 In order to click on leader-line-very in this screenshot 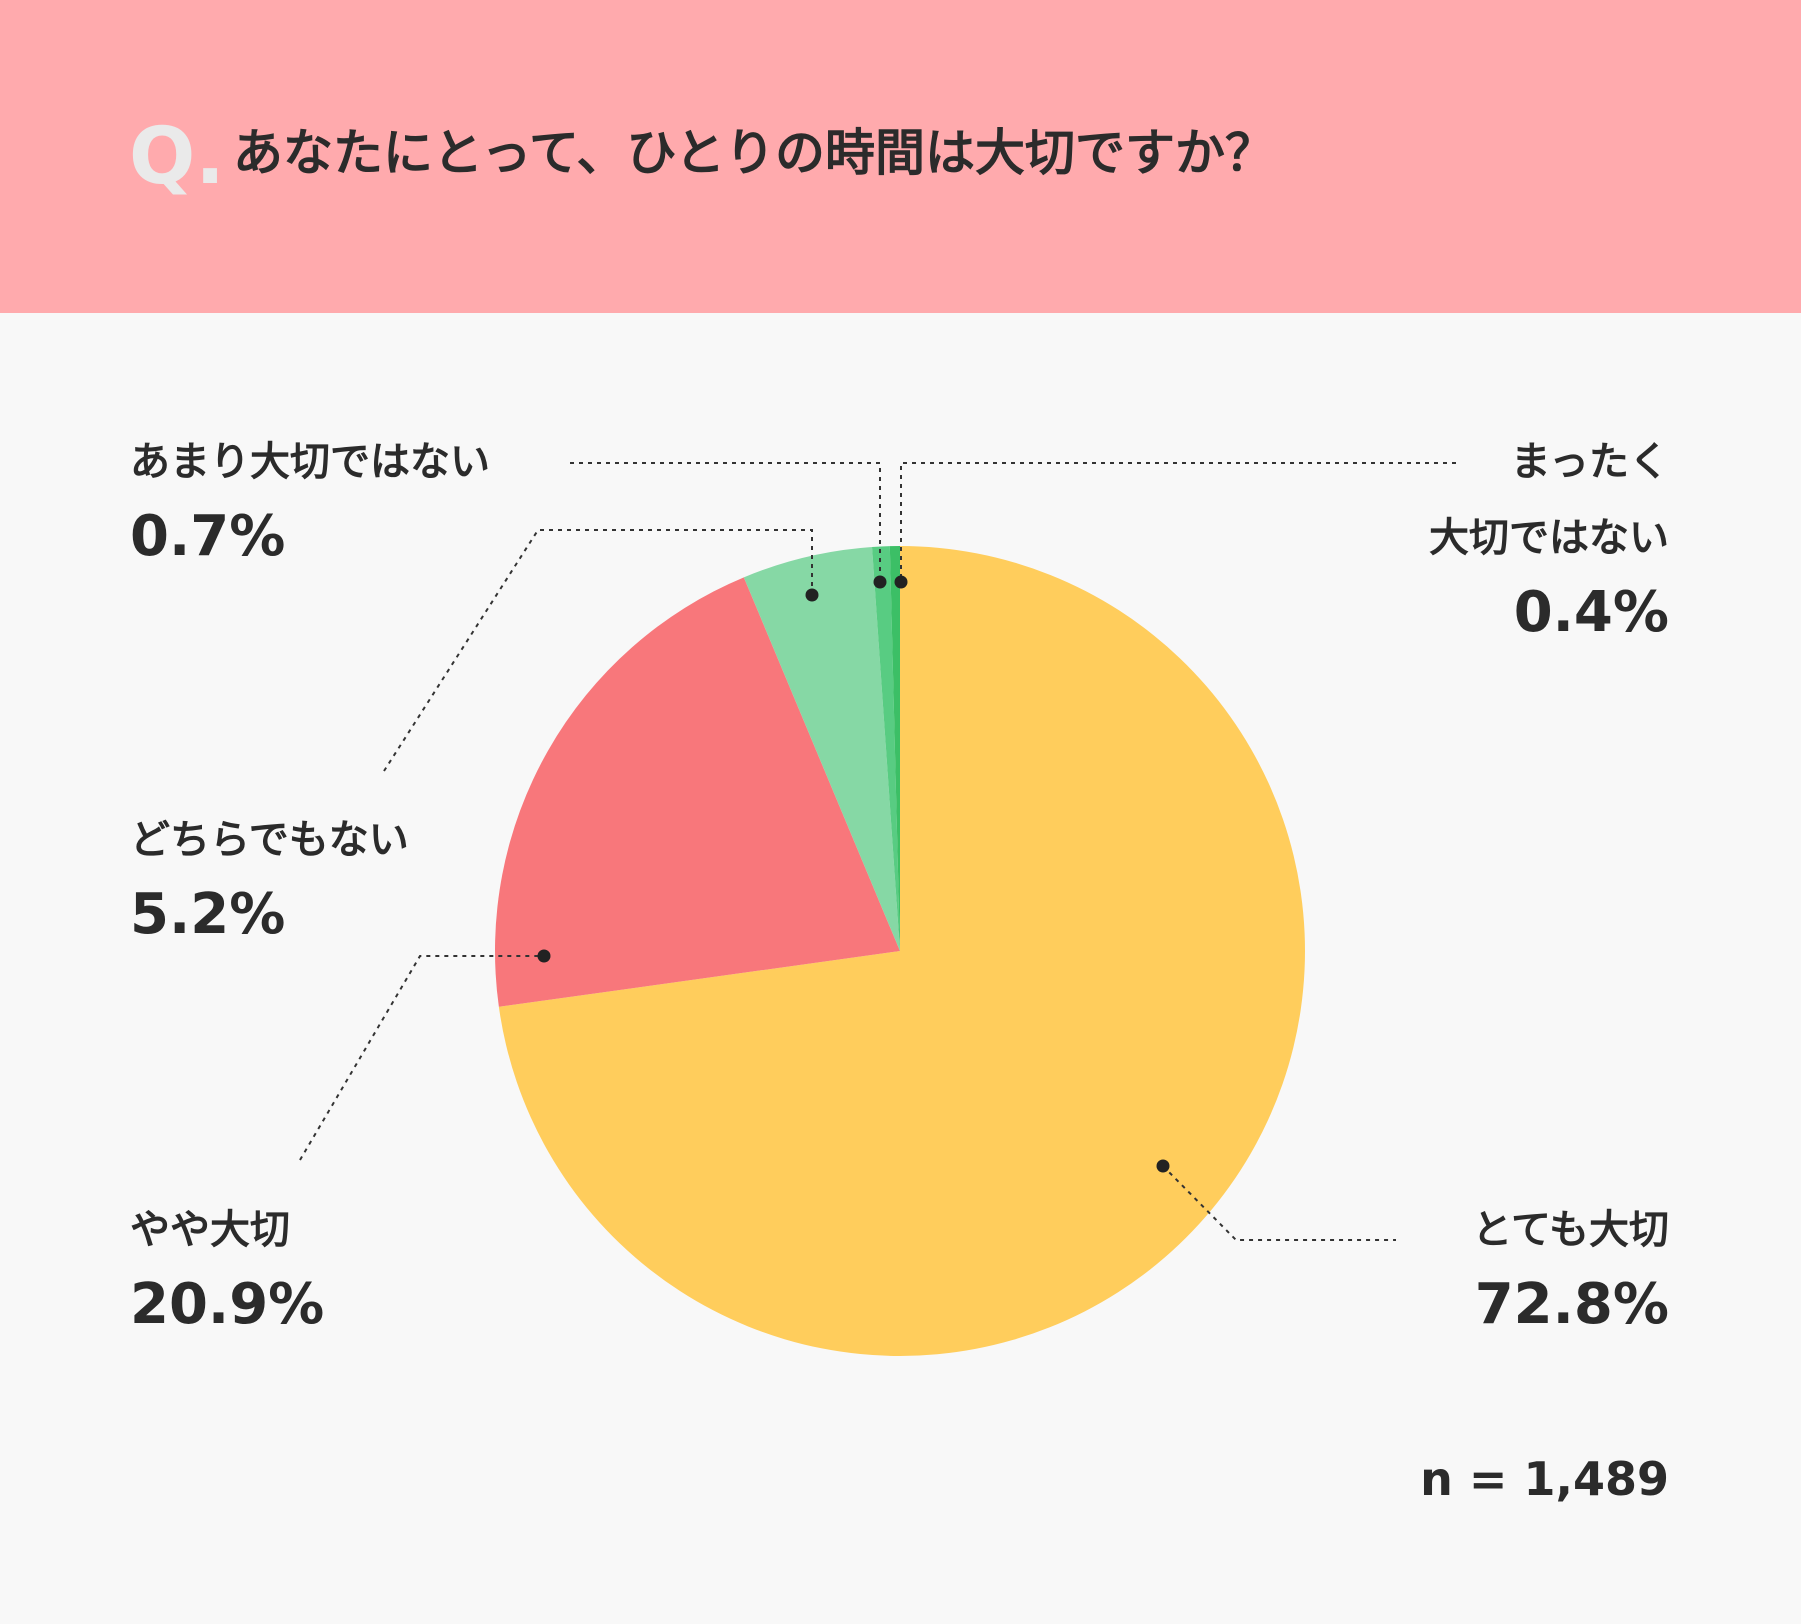, I will do `click(1279, 1203)`.